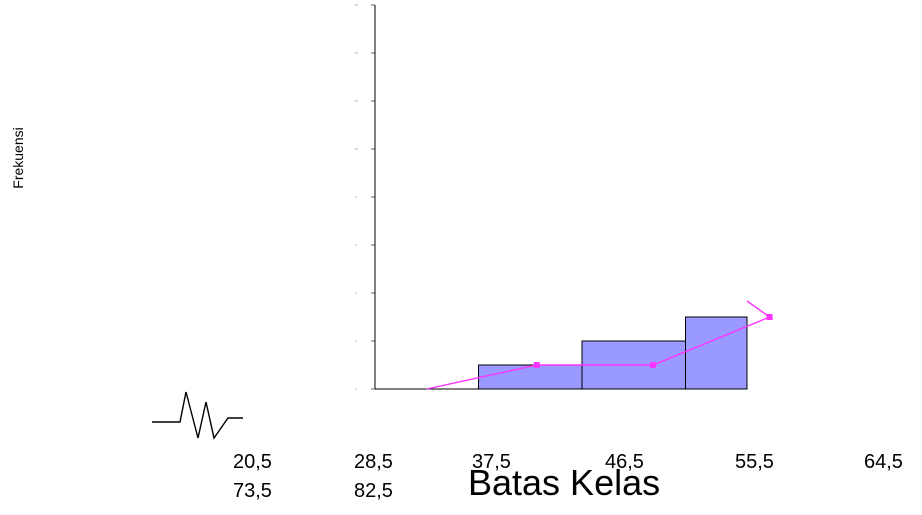  I want to click on y-axis-title: Frekuensi, so click(18, 158).